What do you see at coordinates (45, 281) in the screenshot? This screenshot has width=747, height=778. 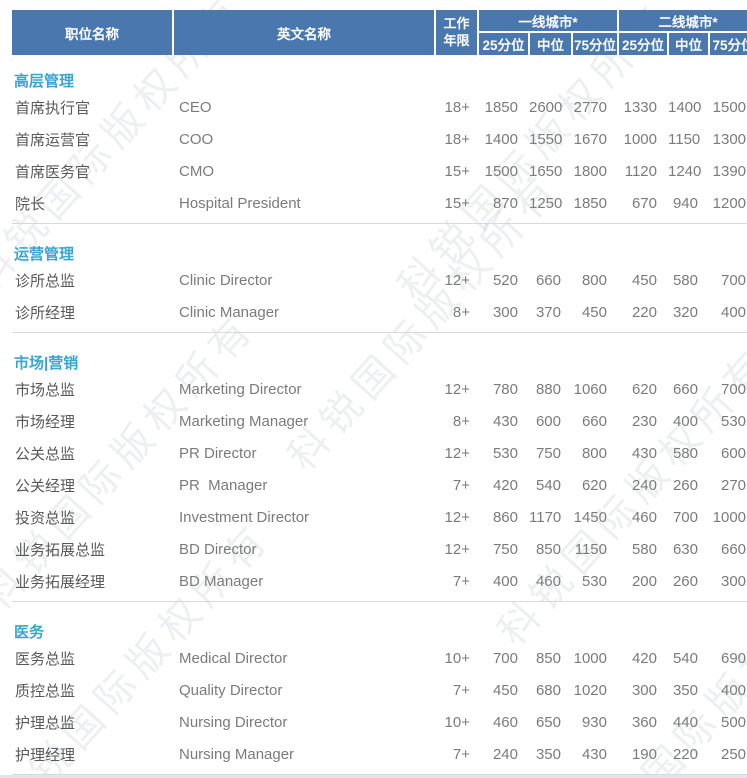 I see `position-name-cell: 诊所总监` at bounding box center [45, 281].